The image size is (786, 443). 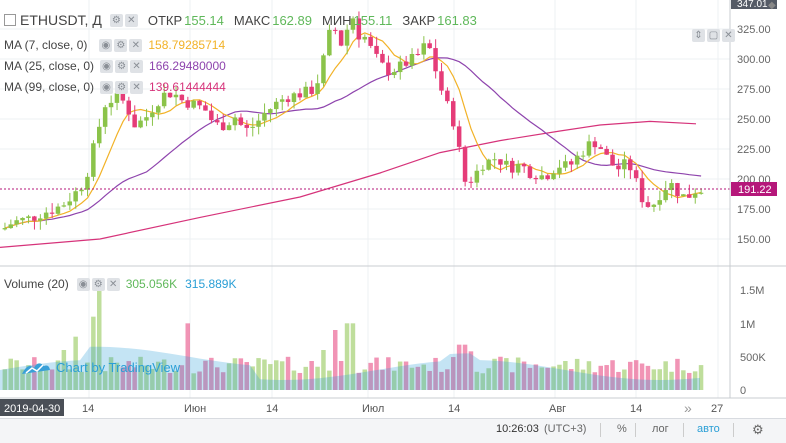 I want to click on move-up-icon: ⇕, so click(x=698, y=35).